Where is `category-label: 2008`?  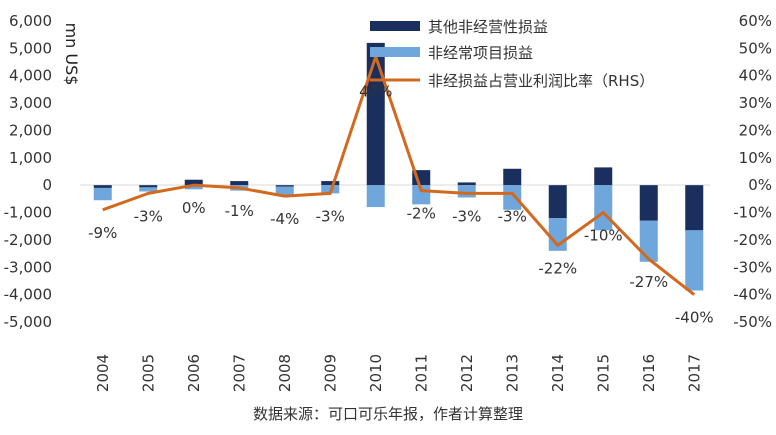
category-label: 2008 is located at coordinates (285, 373).